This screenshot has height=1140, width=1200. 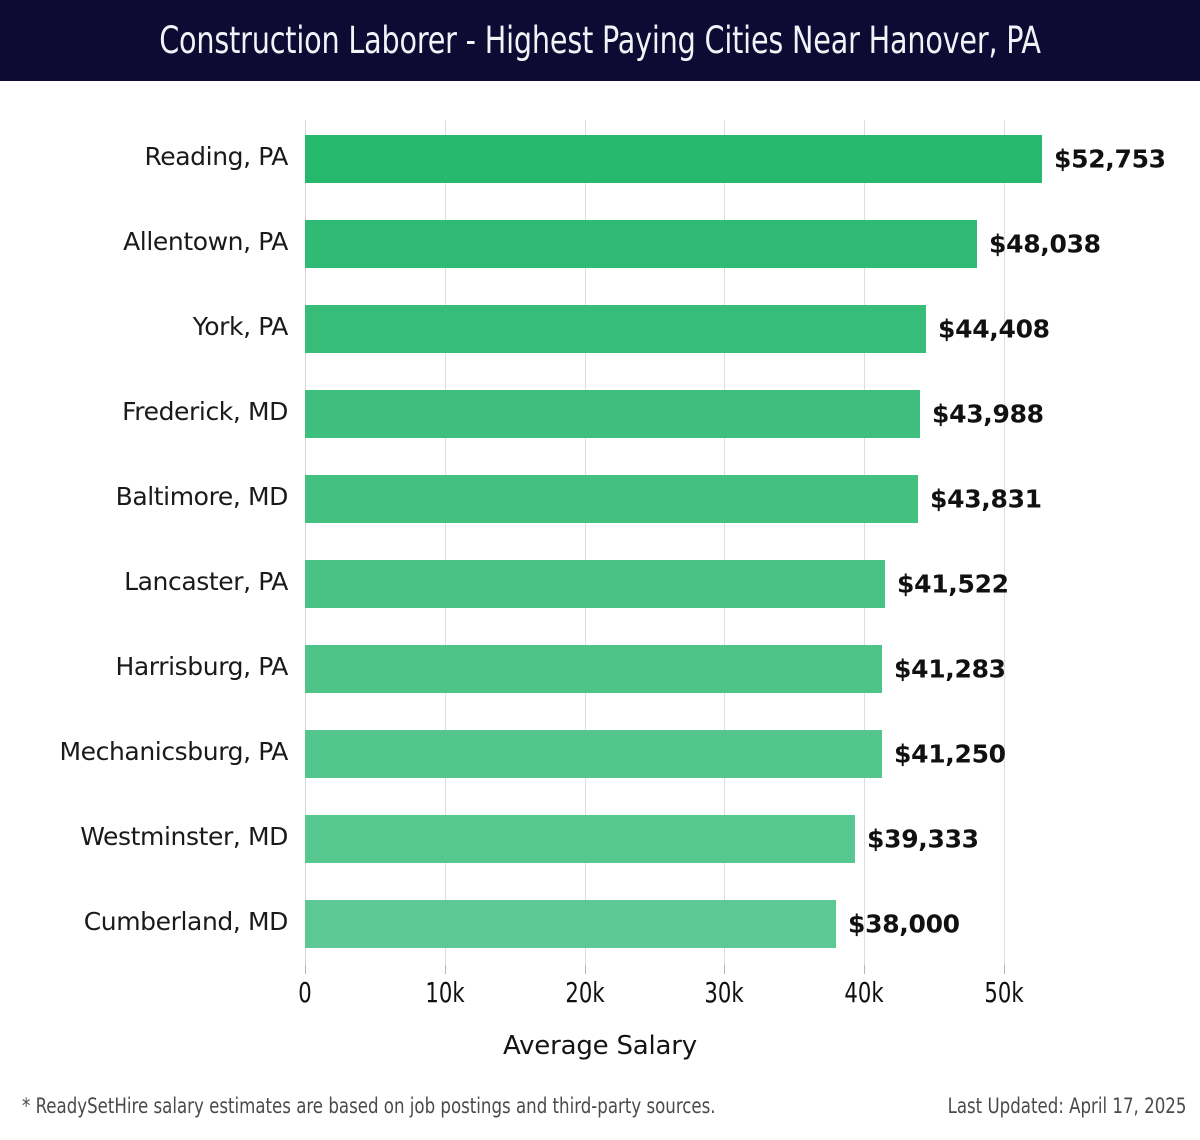 I want to click on x-tick-label: 10k, so click(x=445, y=992).